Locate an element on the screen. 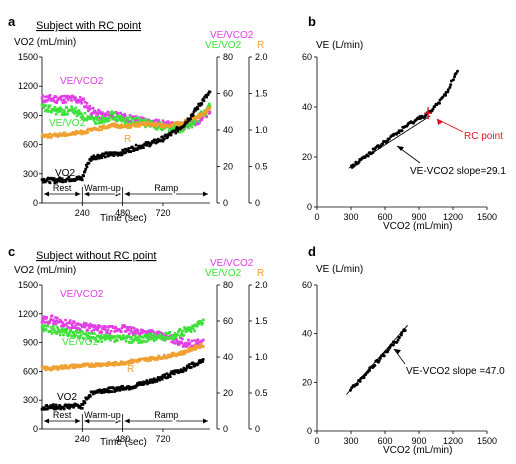 The width and height of the screenshot is (516, 464). panel-a-phase-label: Warm-up is located at coordinates (102, 188).